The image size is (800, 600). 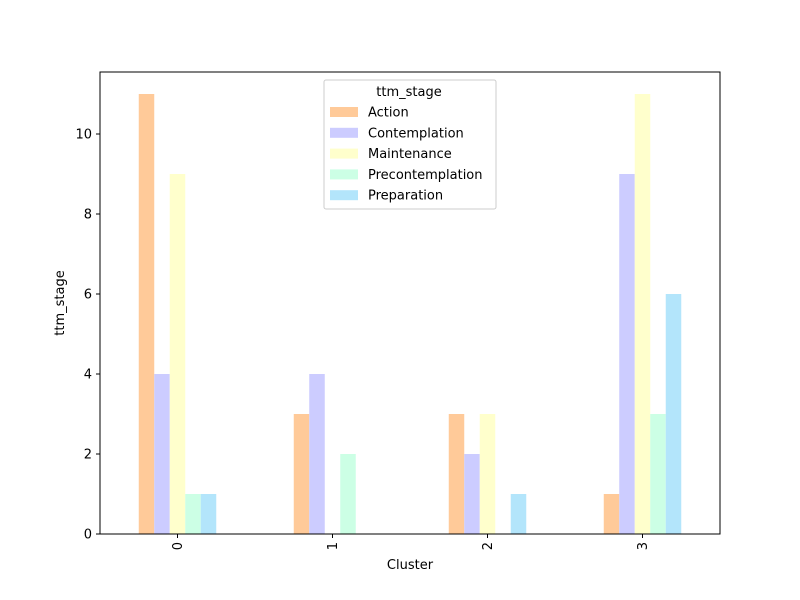 I want to click on x-axis-label: Cluster, so click(x=410, y=565).